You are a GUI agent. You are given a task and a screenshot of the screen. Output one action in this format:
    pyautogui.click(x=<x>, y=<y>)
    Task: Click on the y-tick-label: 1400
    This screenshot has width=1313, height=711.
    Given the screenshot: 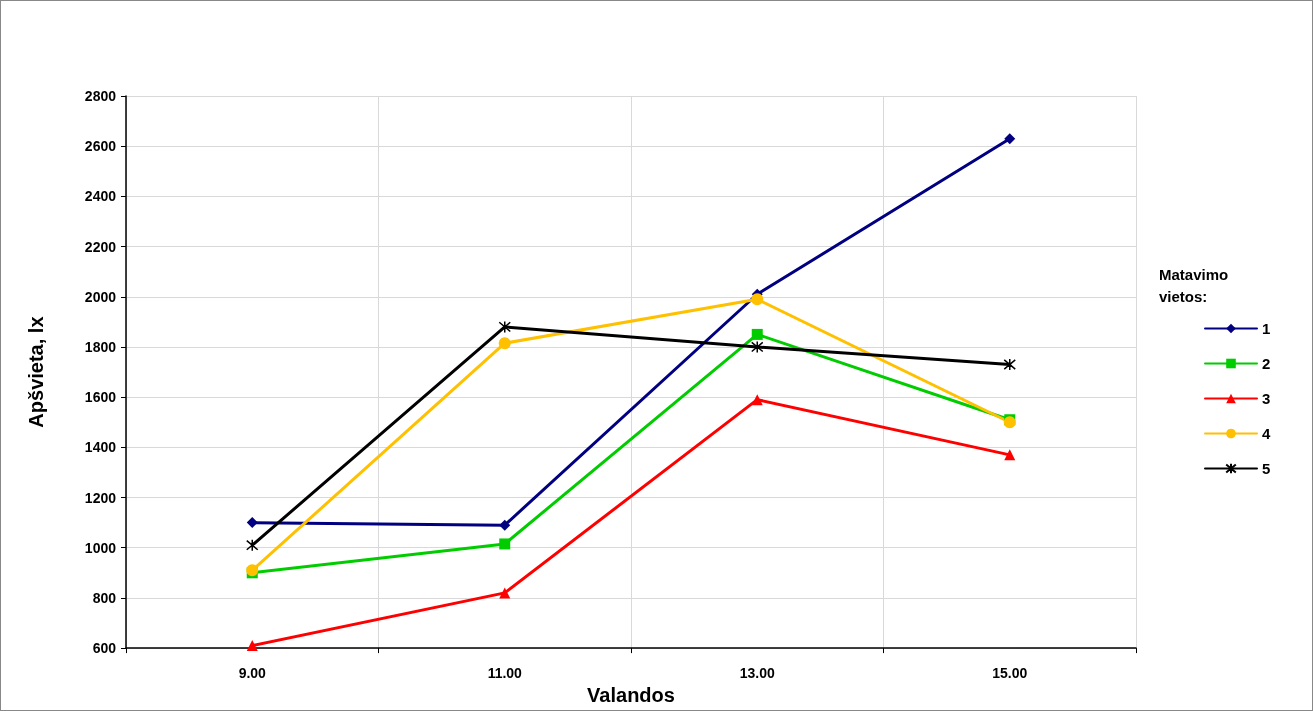 What is the action you would take?
    pyautogui.click(x=100, y=447)
    